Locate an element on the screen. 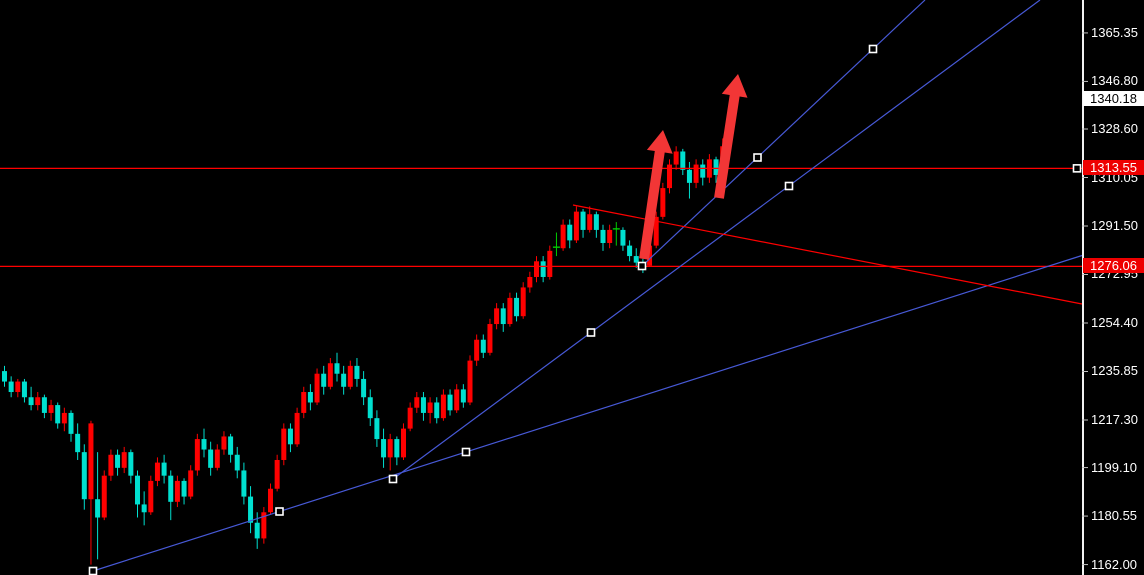  axis-price-label: 1162.00 is located at coordinates (1114, 564).